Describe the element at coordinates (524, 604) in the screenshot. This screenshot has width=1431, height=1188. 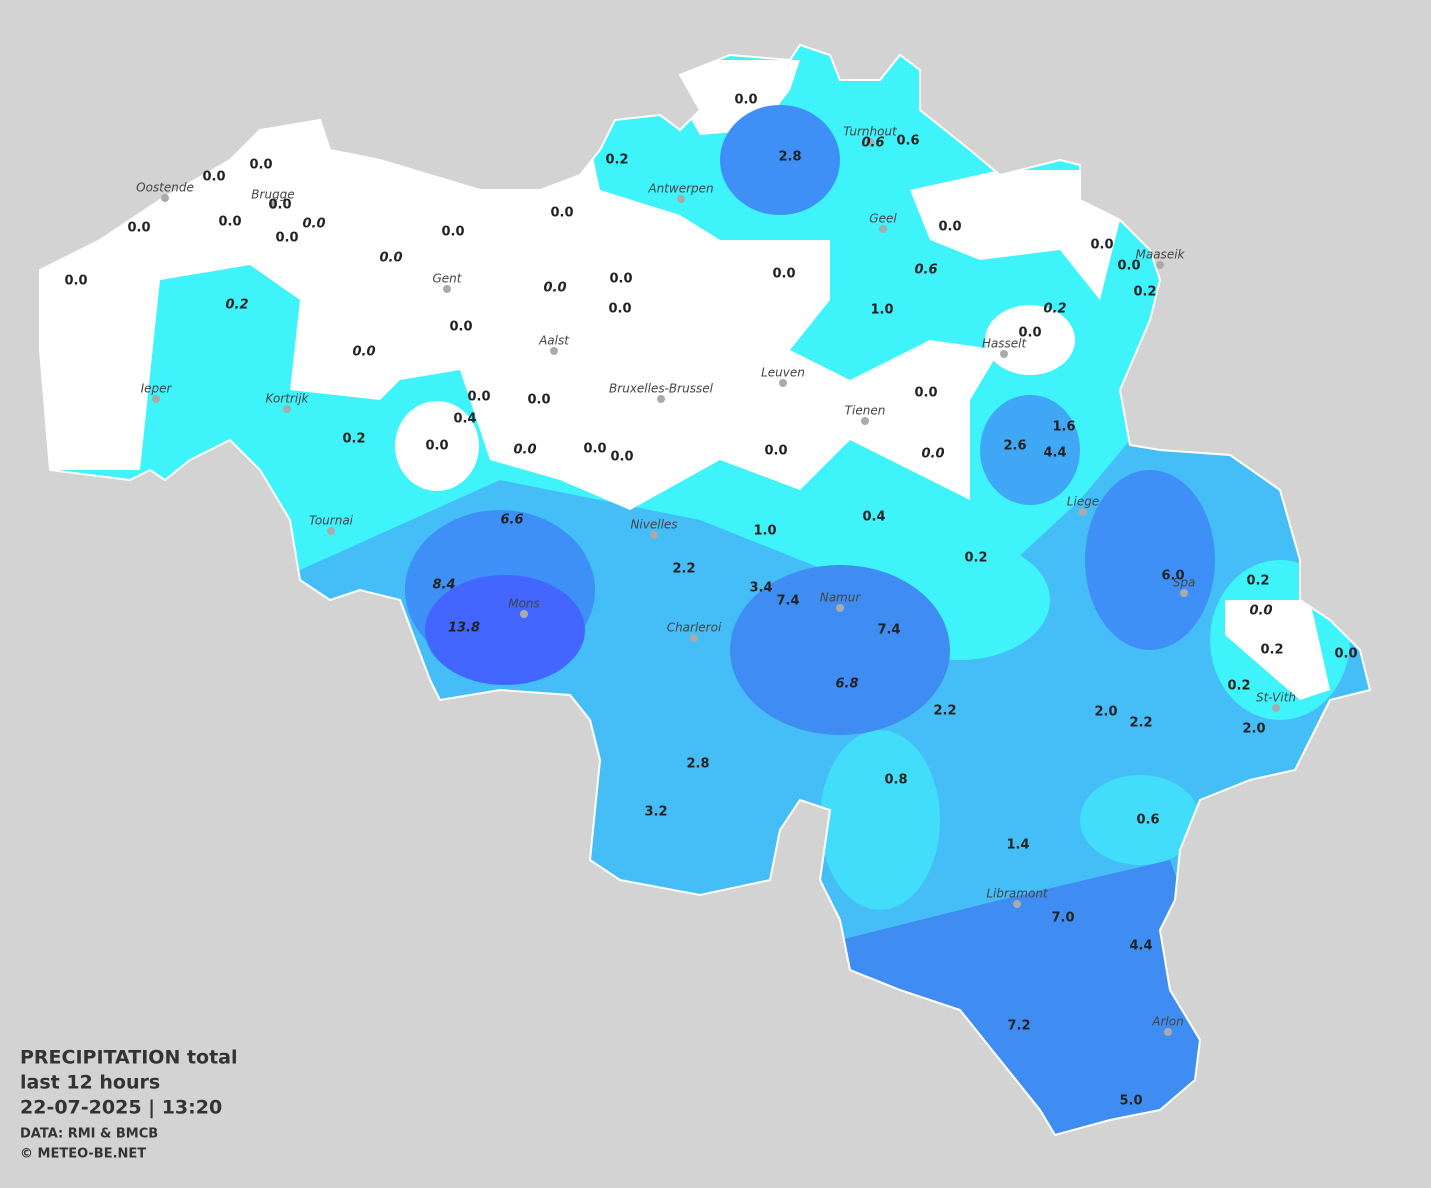
I see `city-name: Mons` at that location.